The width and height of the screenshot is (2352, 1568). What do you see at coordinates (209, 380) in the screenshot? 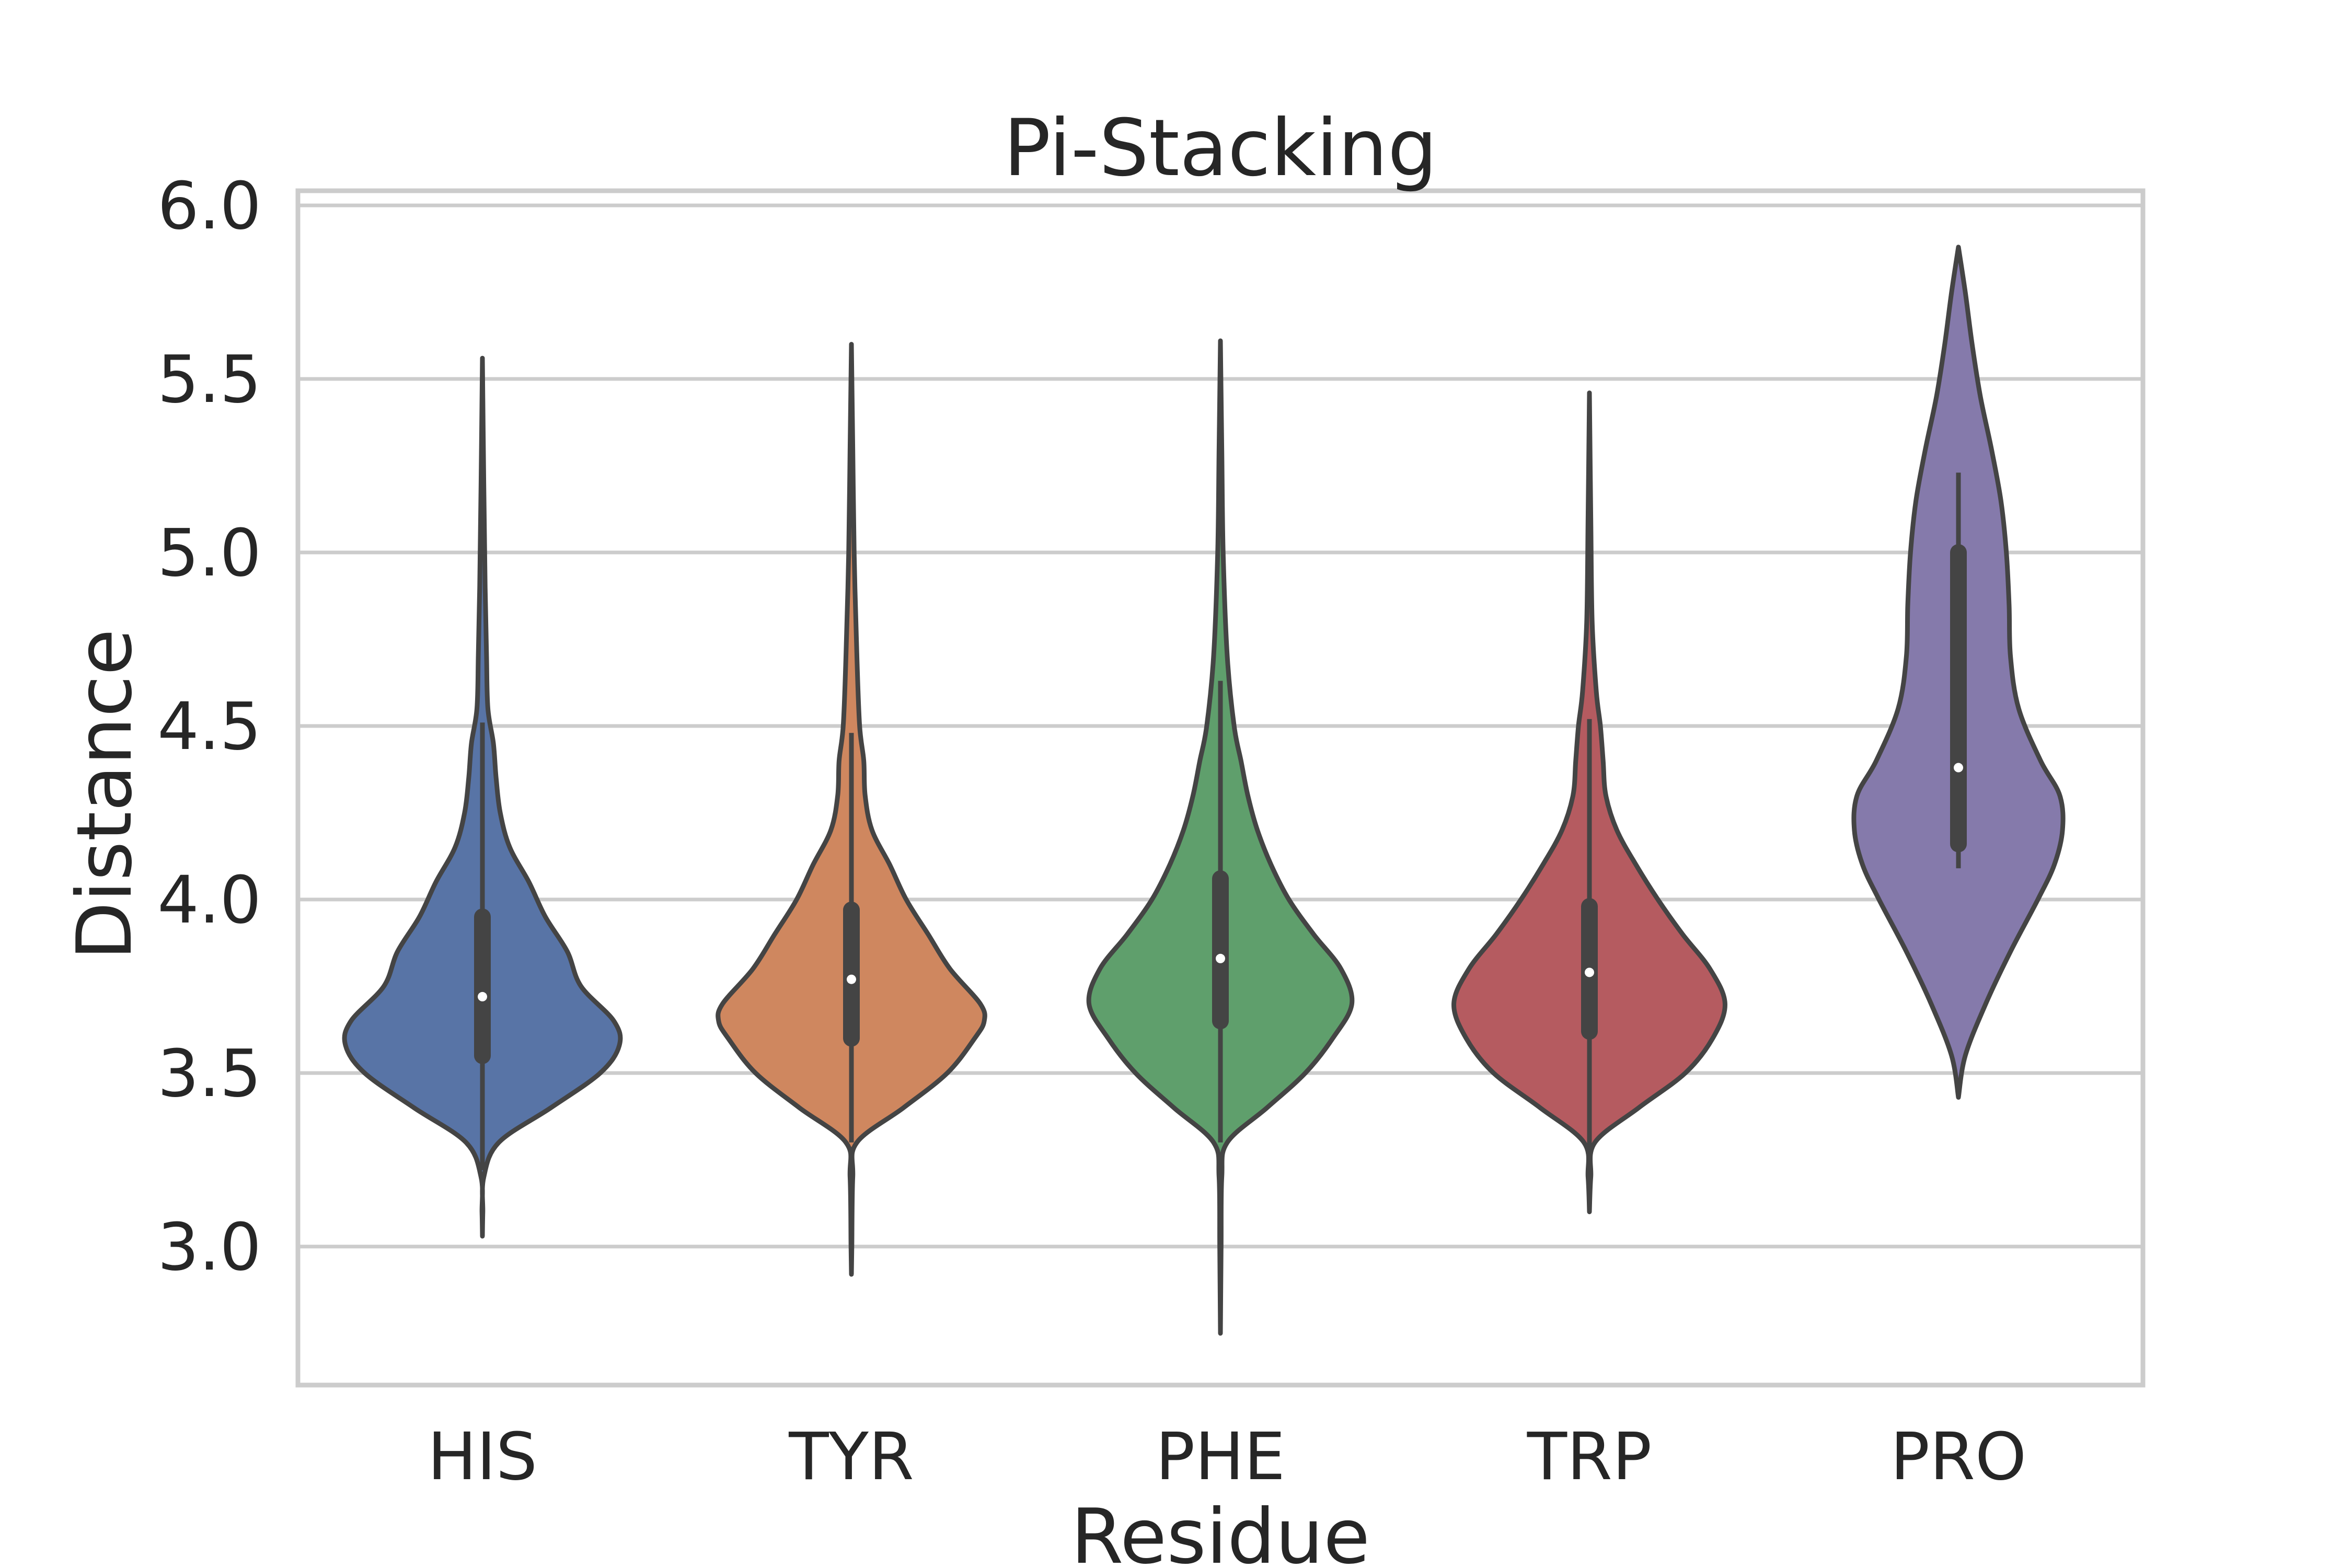
I see `y-tick-label: 5.5` at bounding box center [209, 380].